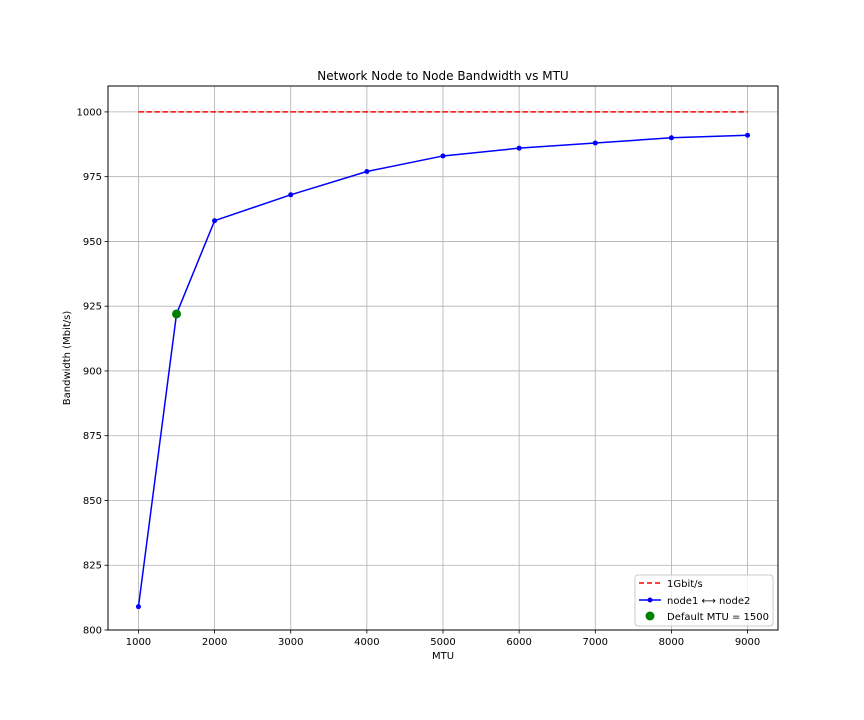 The image size is (864, 720). Describe the element at coordinates (595, 642) in the screenshot. I see `x-tick-label: 7000` at that location.